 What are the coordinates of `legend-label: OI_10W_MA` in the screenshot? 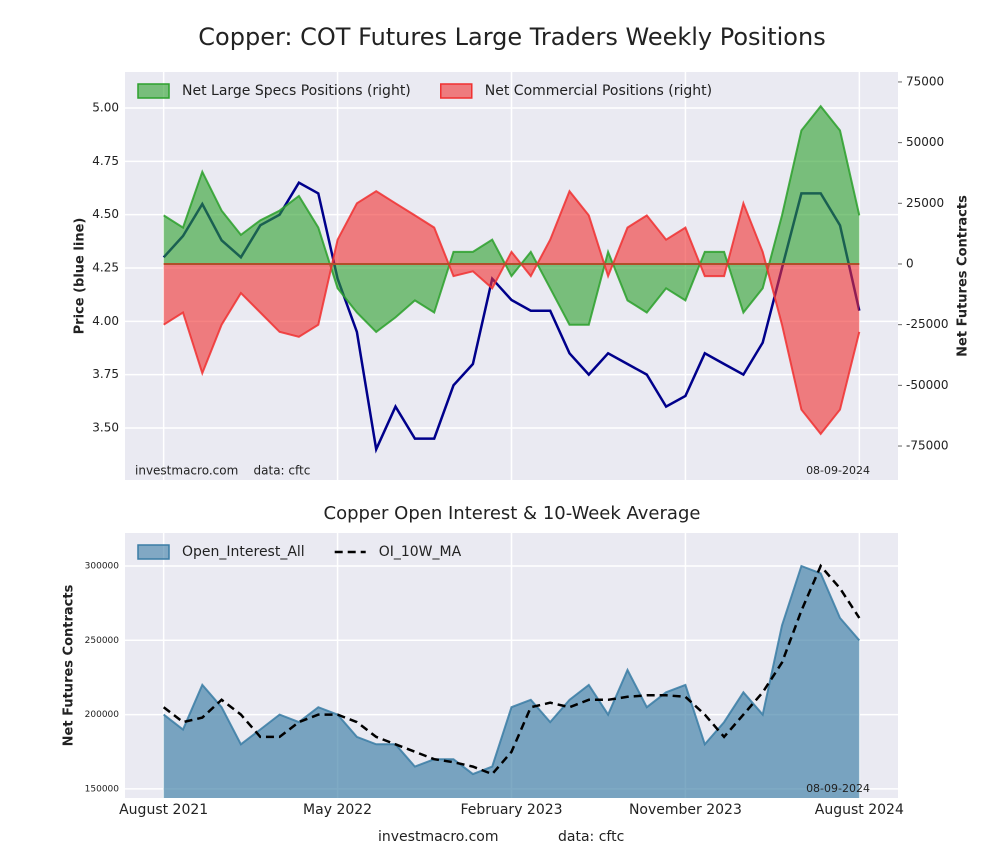 It's located at (420, 552).